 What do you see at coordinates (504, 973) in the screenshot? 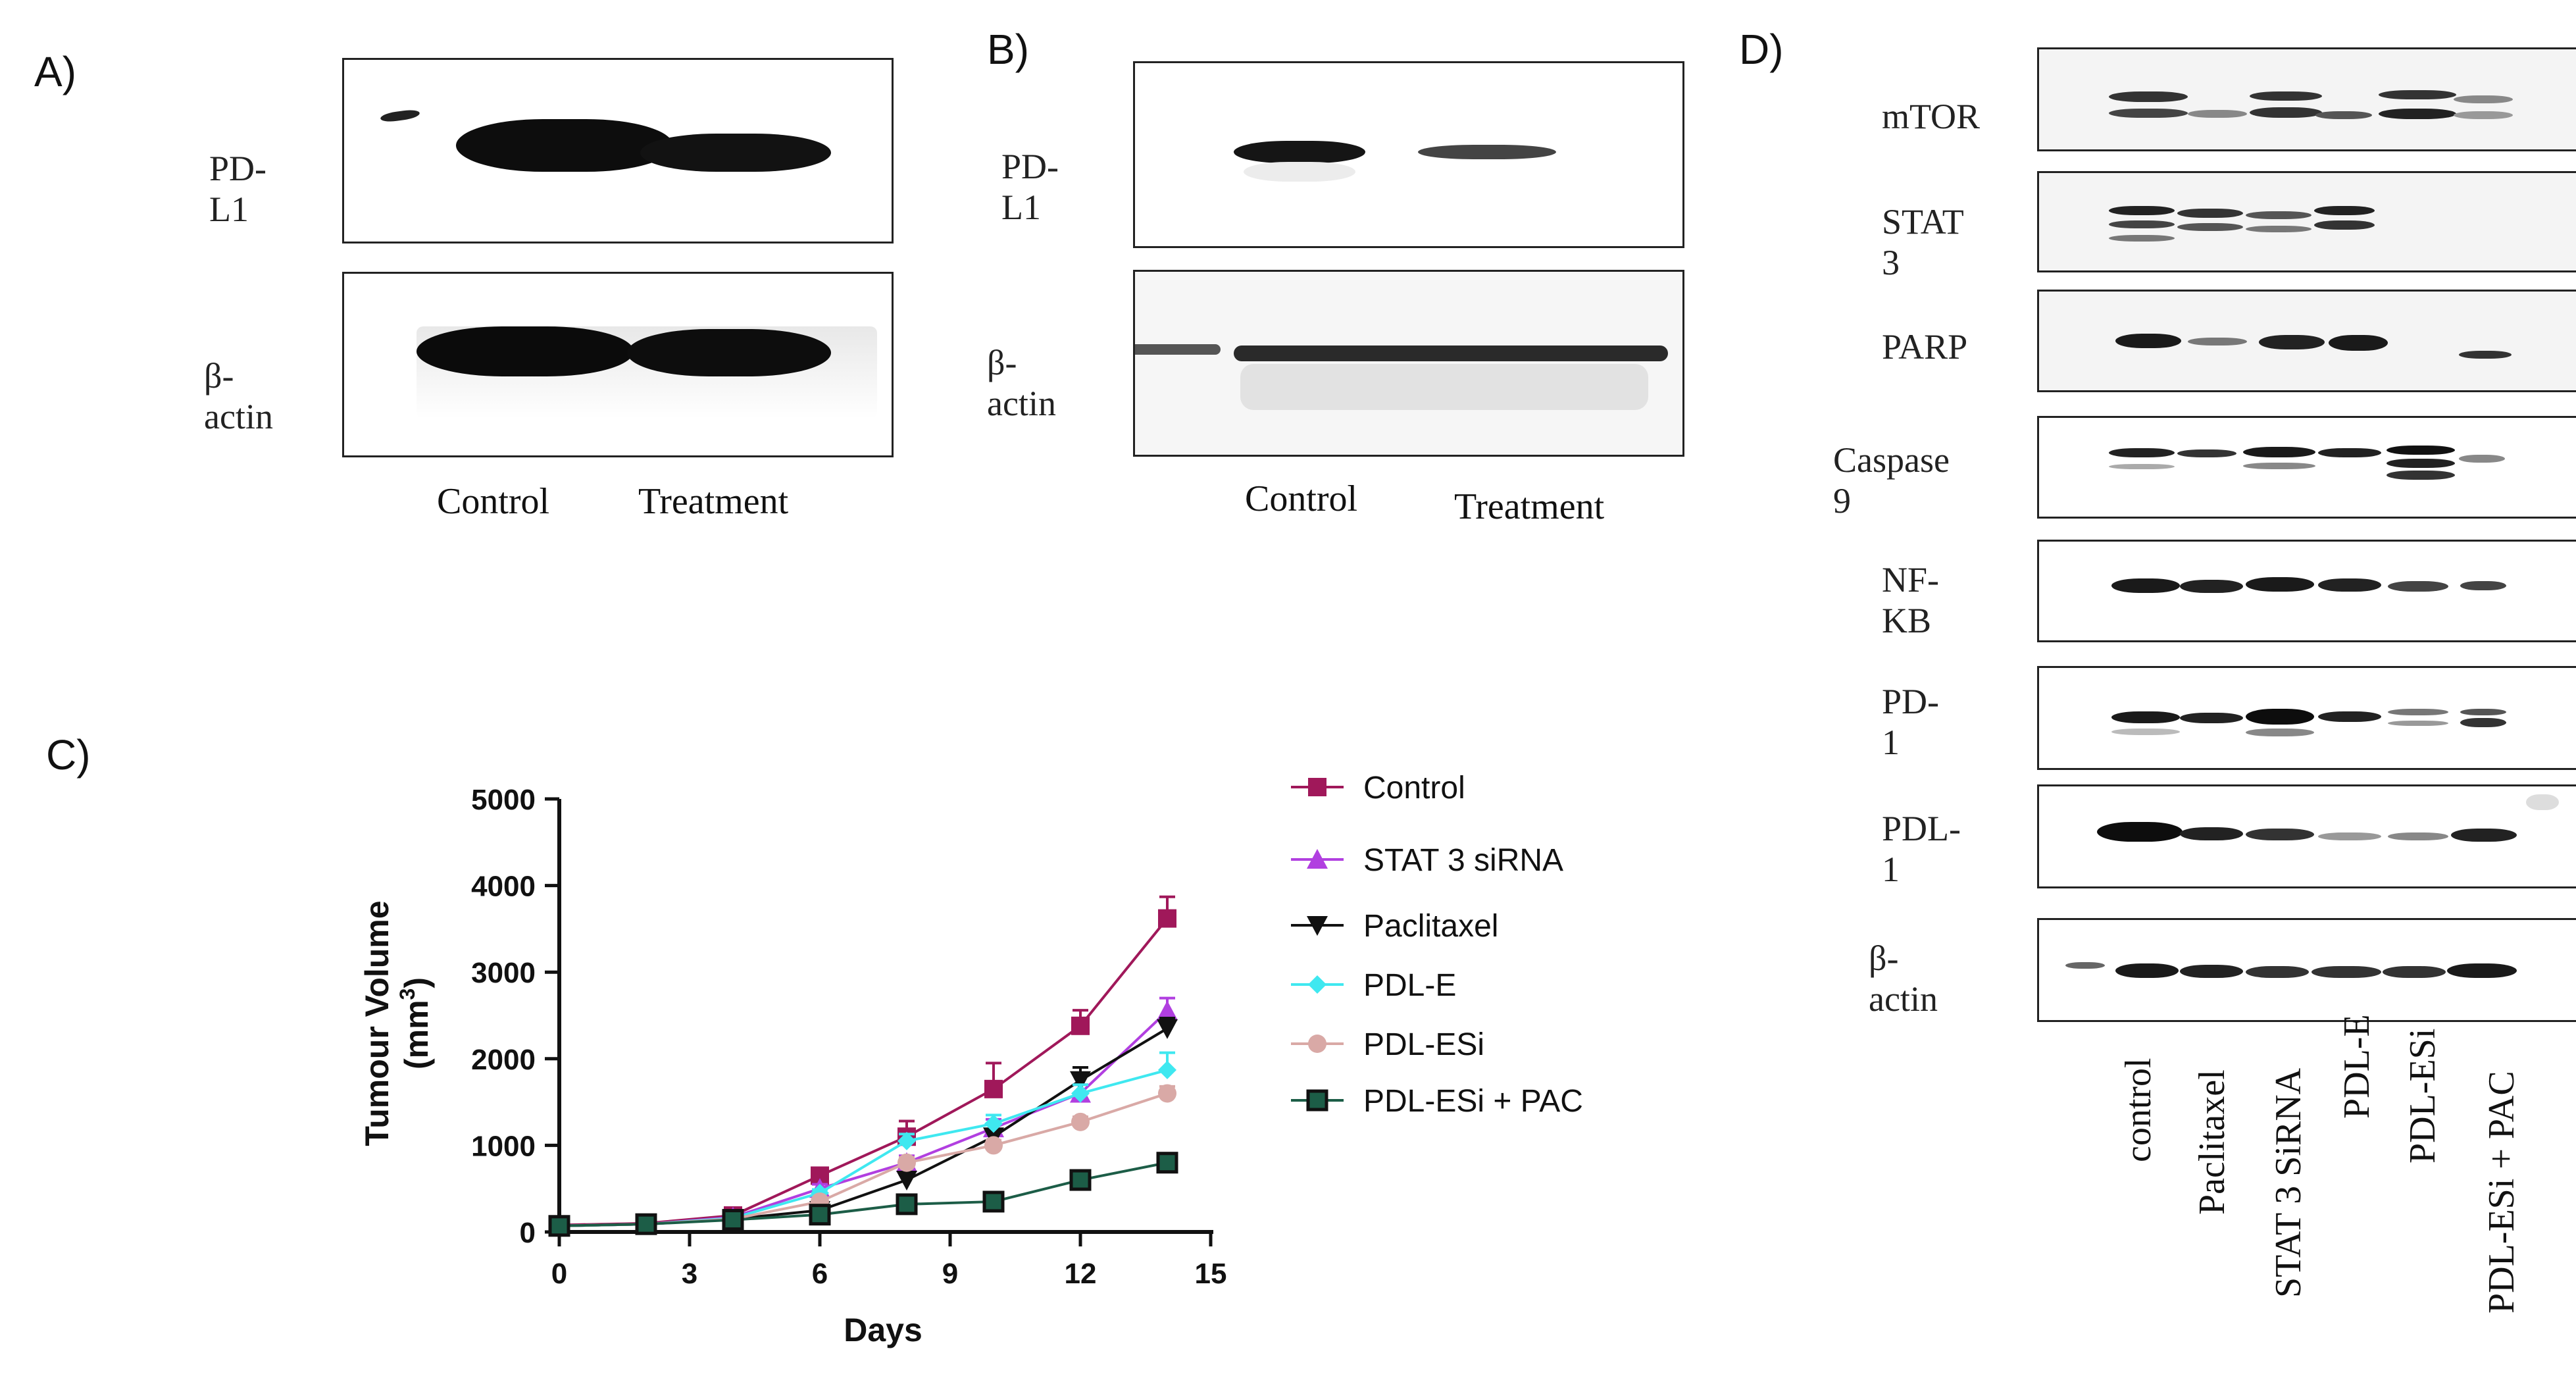
I see `y-tick-label: 3000` at bounding box center [504, 973].